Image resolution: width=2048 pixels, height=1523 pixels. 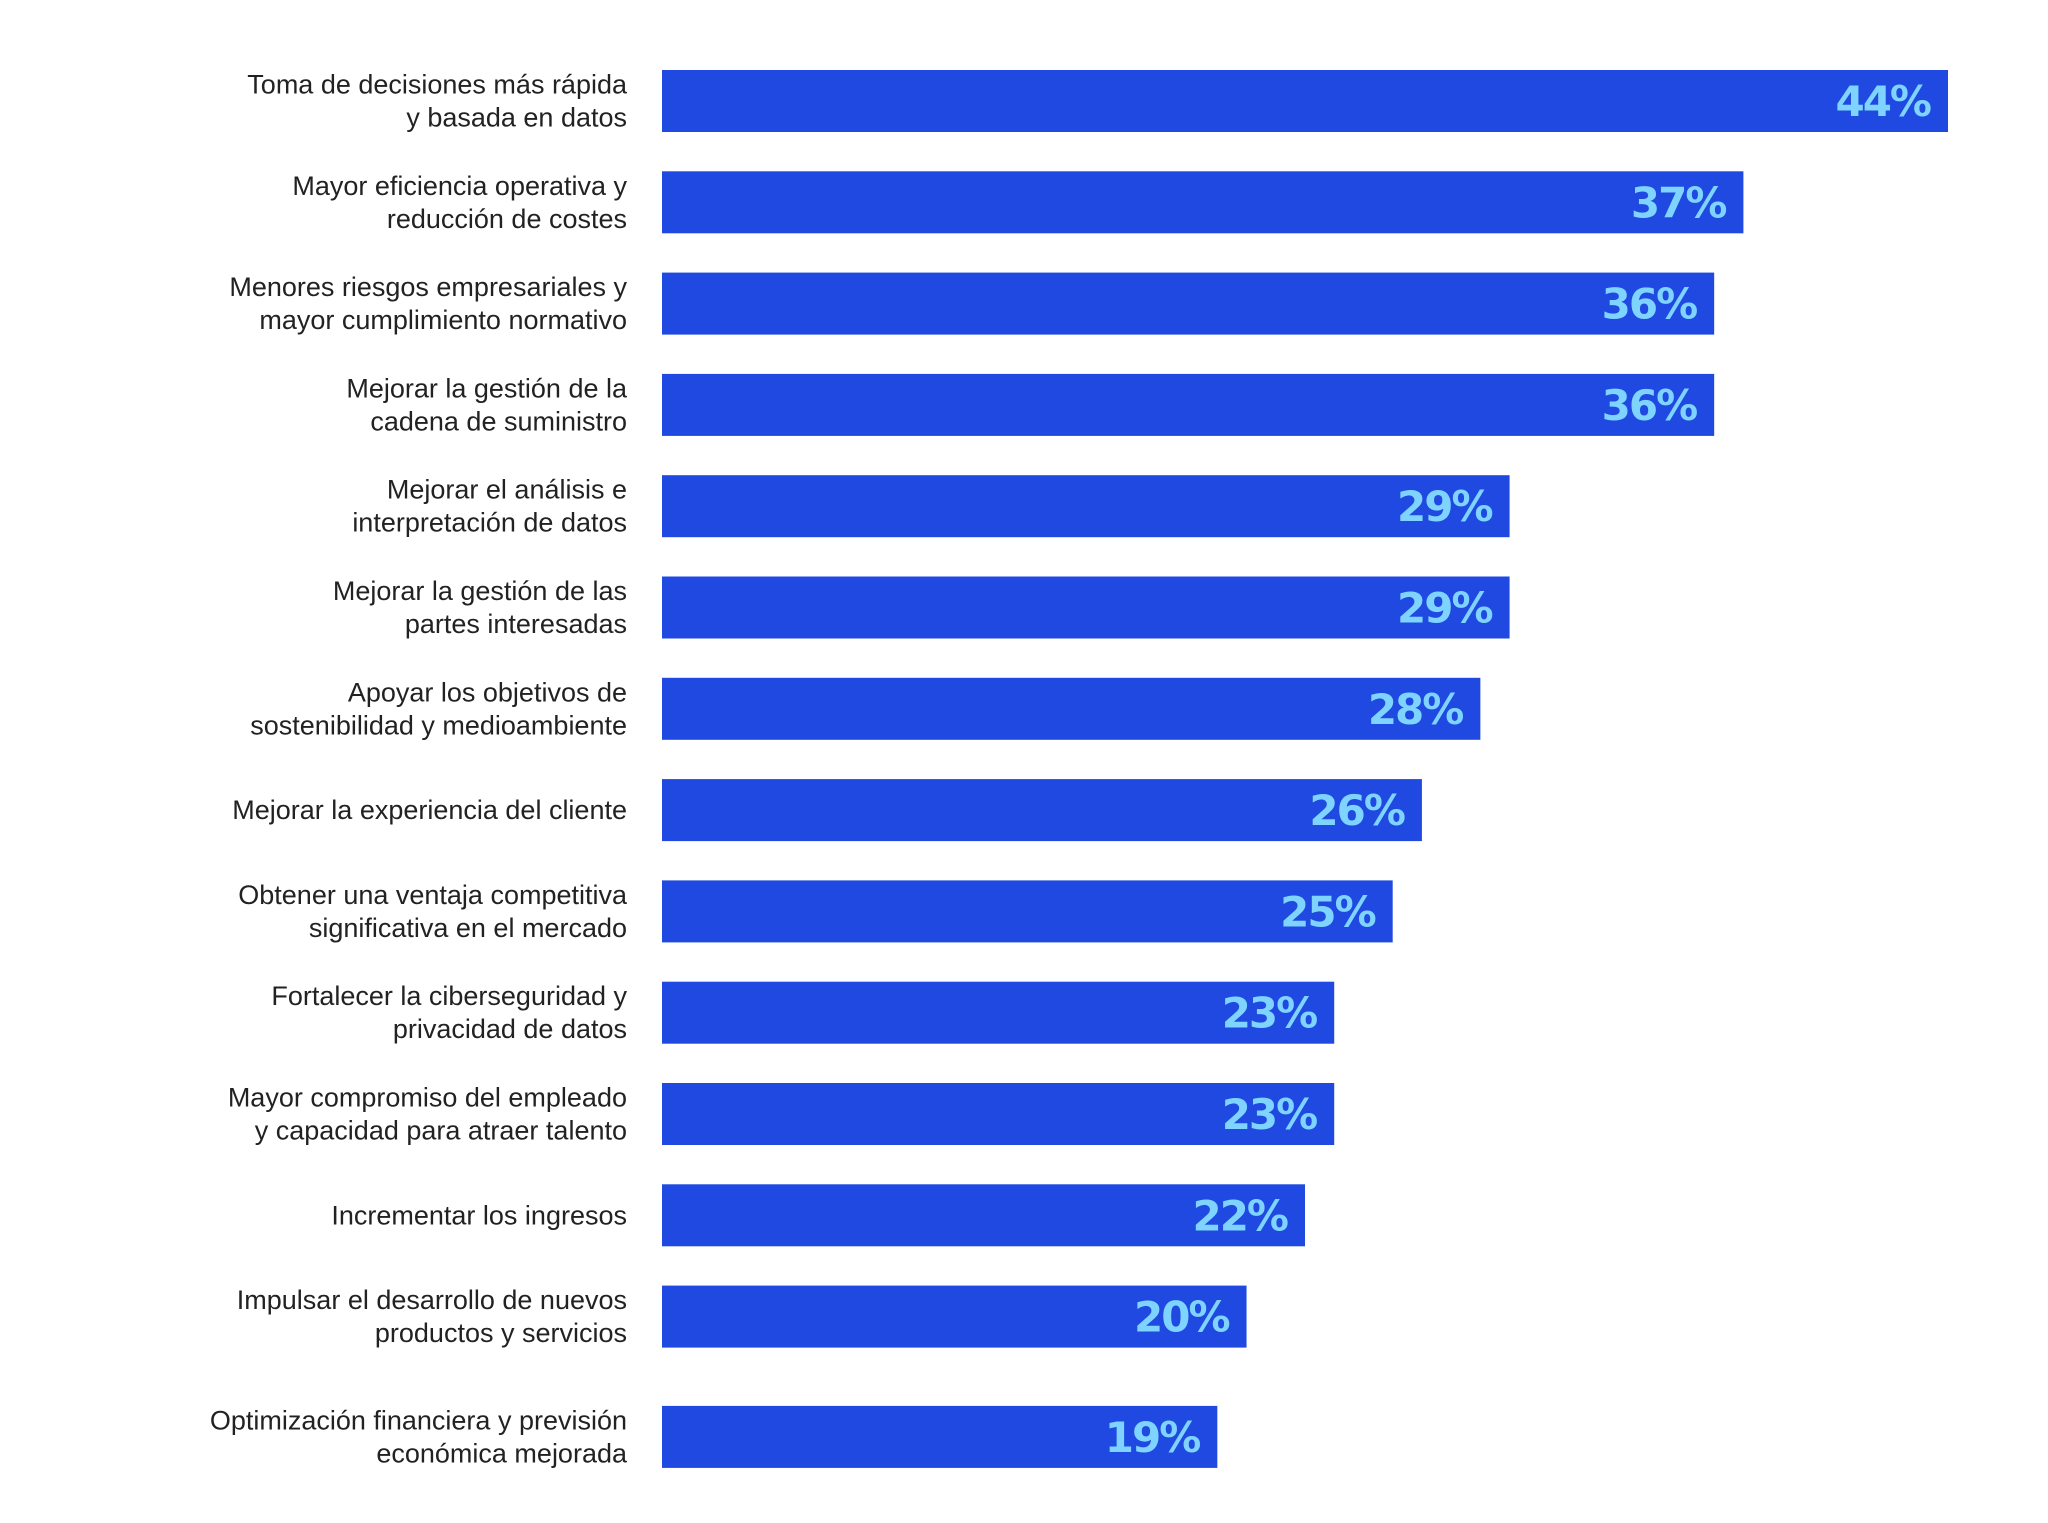 I want to click on category-label: Mejorar la experiencia del cliente, so click(x=429, y=810).